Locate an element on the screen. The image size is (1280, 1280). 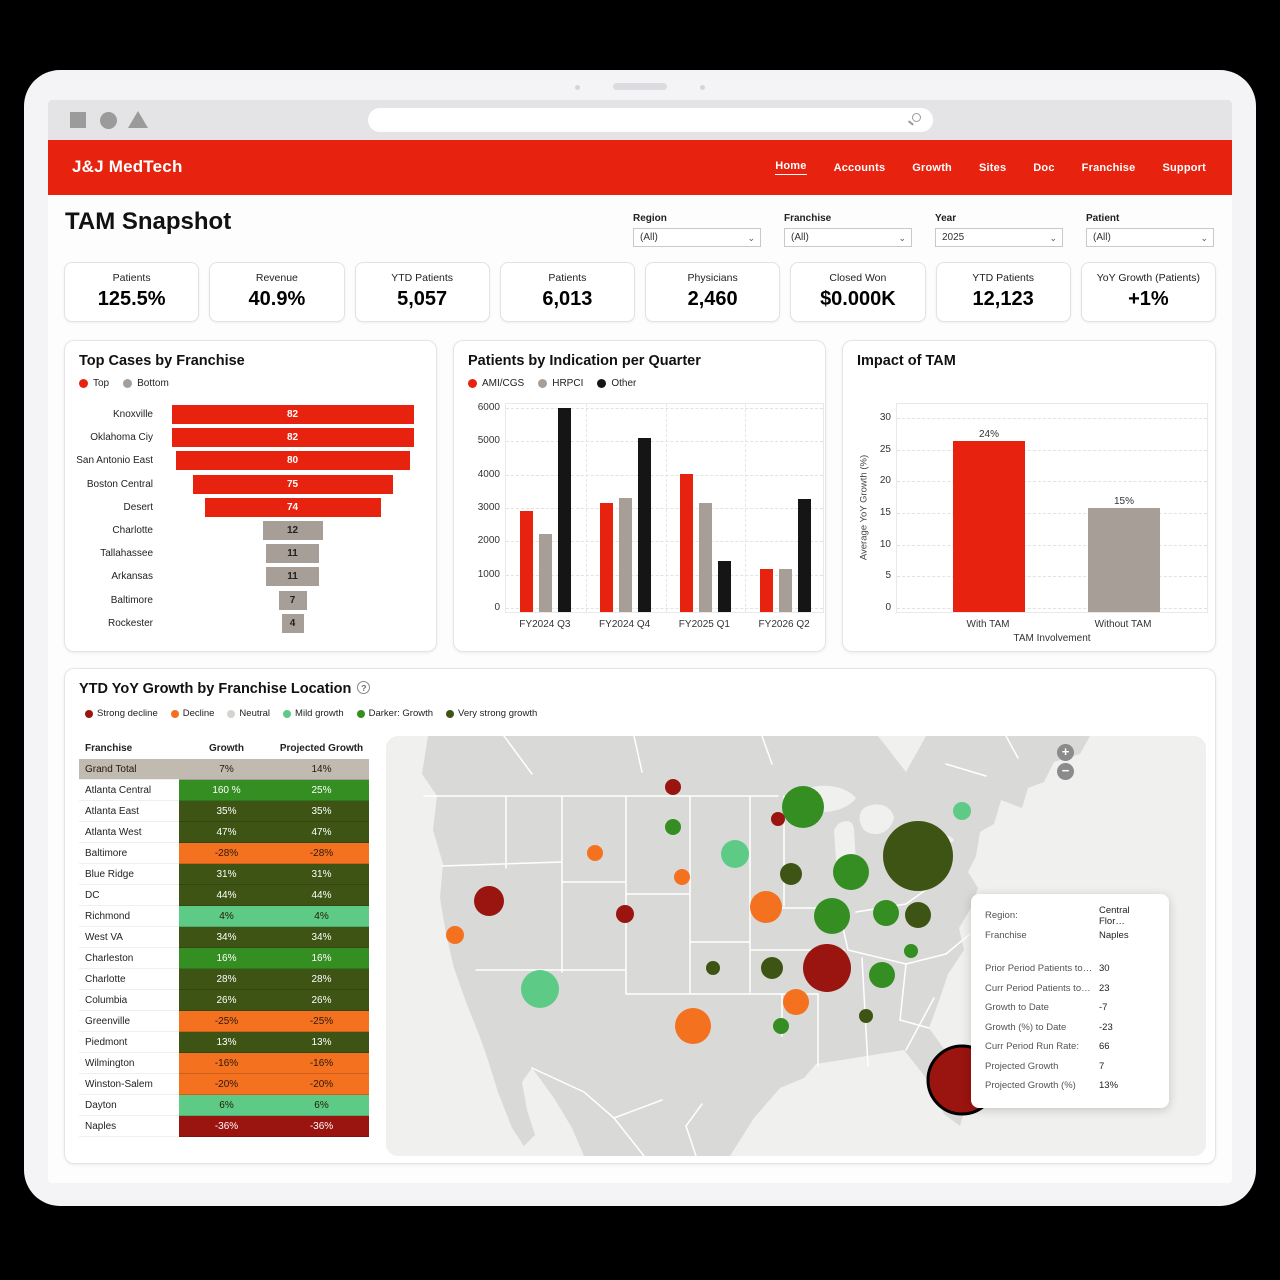
table-row: Dayton 6% 6% is located at coordinates (224, 1105).